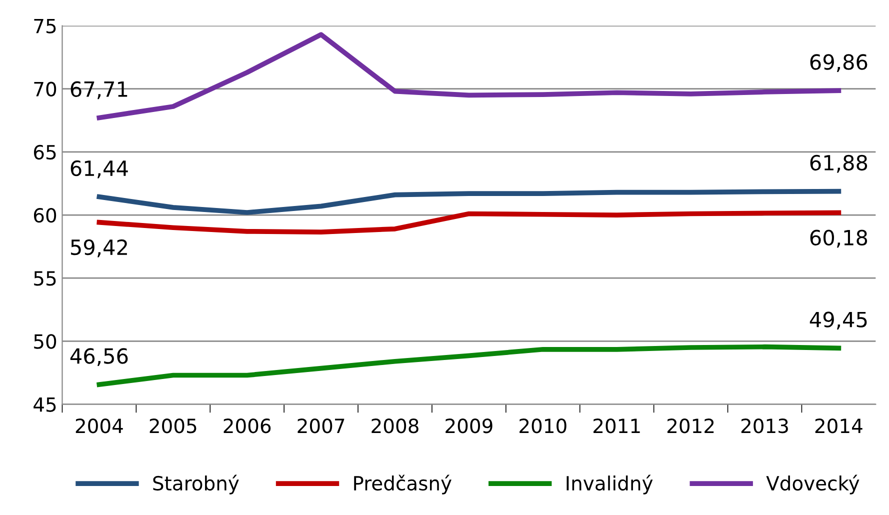 This screenshot has height=515, width=889. Describe the element at coordinates (839, 63) in the screenshot. I see `data-label: 69,86` at that location.